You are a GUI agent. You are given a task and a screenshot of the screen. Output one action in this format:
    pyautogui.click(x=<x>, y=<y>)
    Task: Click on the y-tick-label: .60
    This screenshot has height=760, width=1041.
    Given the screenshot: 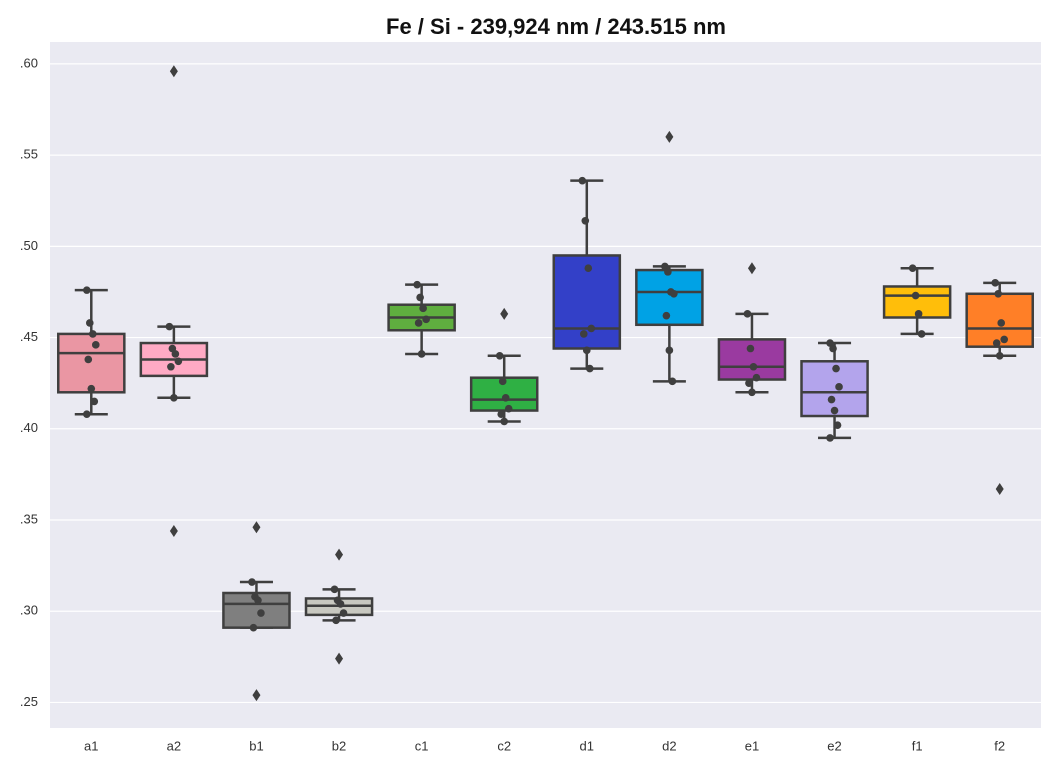 What is the action you would take?
    pyautogui.click(x=29, y=62)
    